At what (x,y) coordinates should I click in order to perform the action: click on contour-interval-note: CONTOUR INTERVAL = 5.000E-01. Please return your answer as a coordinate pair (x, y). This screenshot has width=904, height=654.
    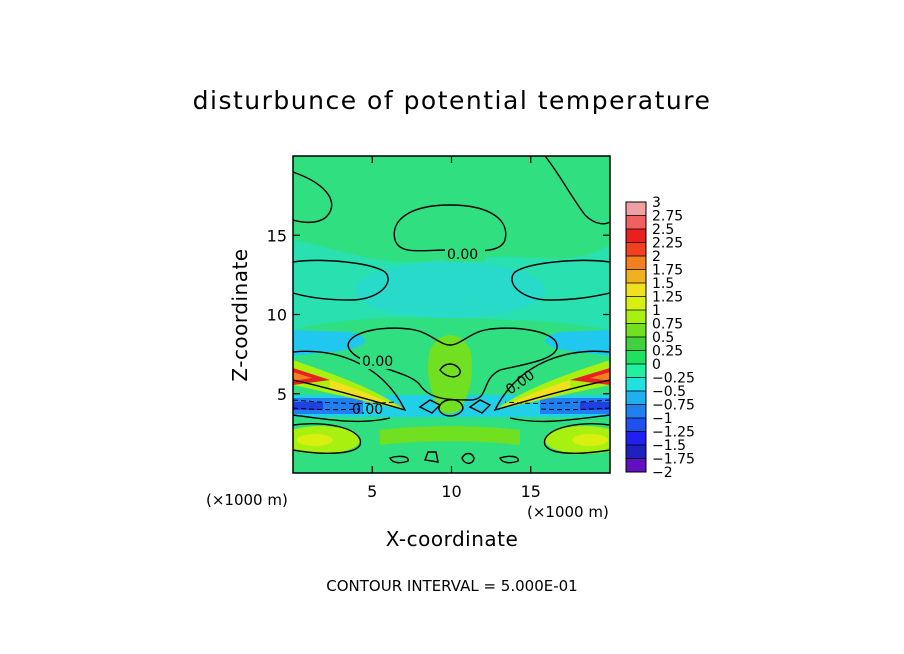
    Looking at the image, I should click on (452, 586).